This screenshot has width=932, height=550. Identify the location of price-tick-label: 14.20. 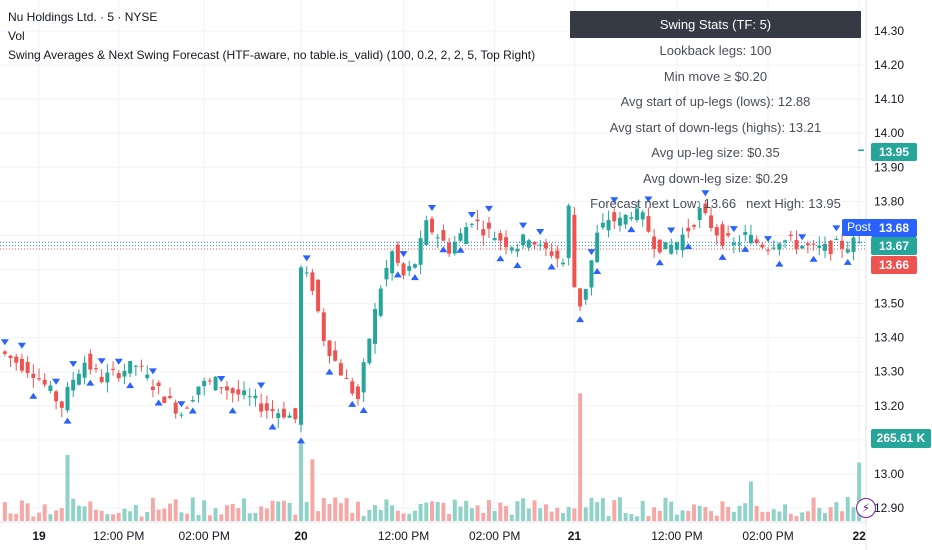
(889, 65).